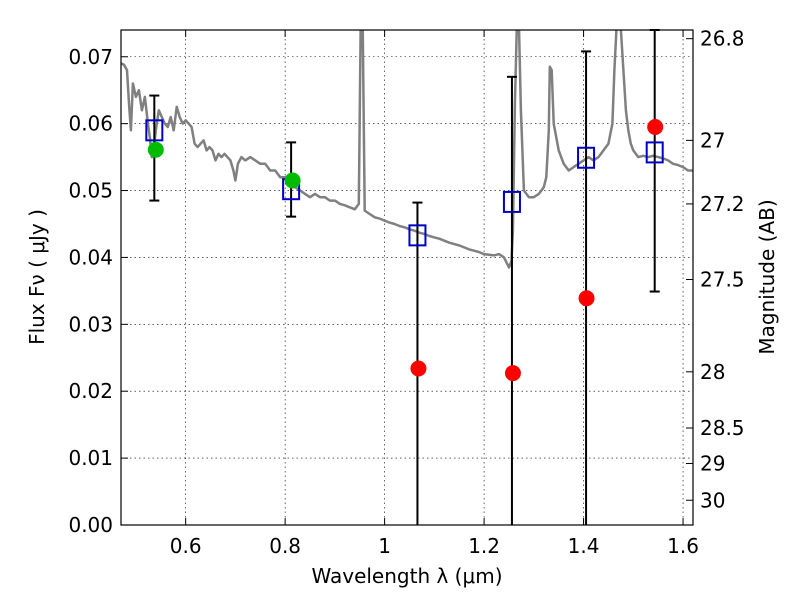 The height and width of the screenshot is (605, 800). Describe the element at coordinates (90, 124) in the screenshot. I see `y-tick-label: 0.06` at that location.